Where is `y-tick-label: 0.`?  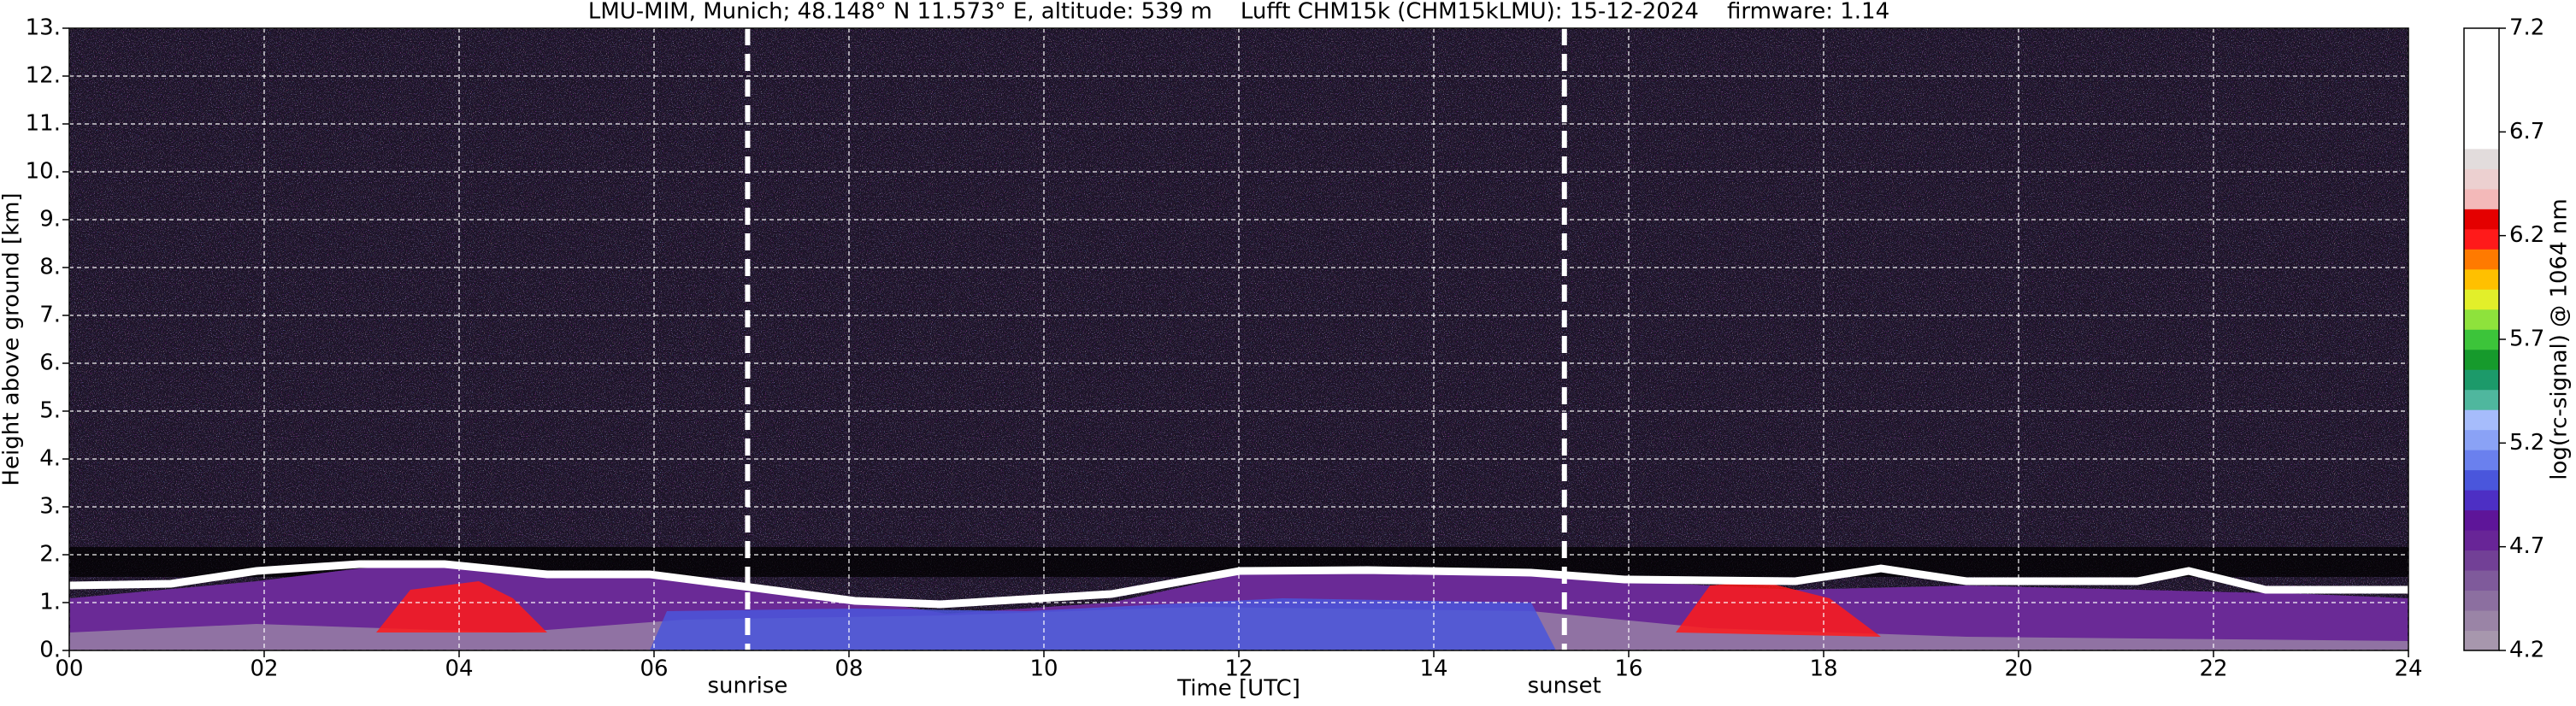
y-tick-label: 0. is located at coordinates (50, 650).